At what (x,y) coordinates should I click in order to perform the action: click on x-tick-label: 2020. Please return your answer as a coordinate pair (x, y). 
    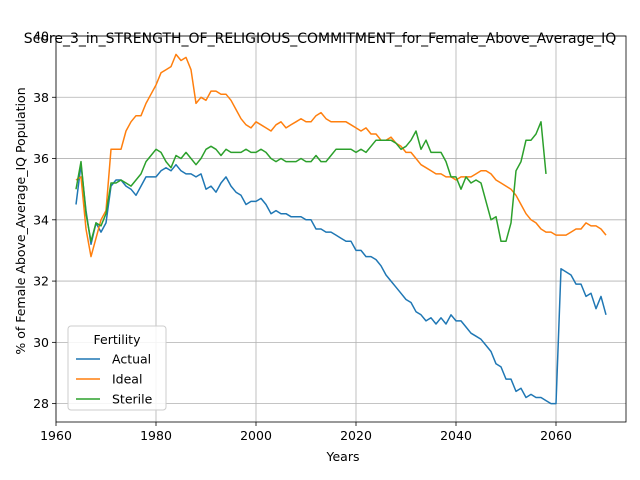
    Looking at the image, I should click on (356, 435).